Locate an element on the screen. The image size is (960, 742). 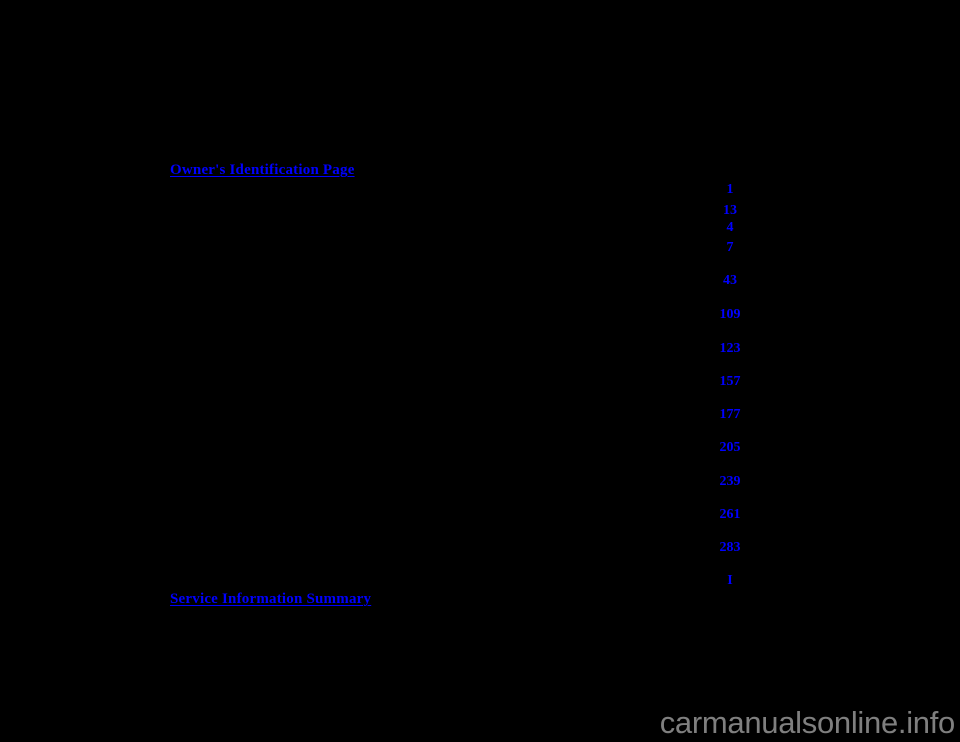
page-number: 205 is located at coordinates (730, 447).